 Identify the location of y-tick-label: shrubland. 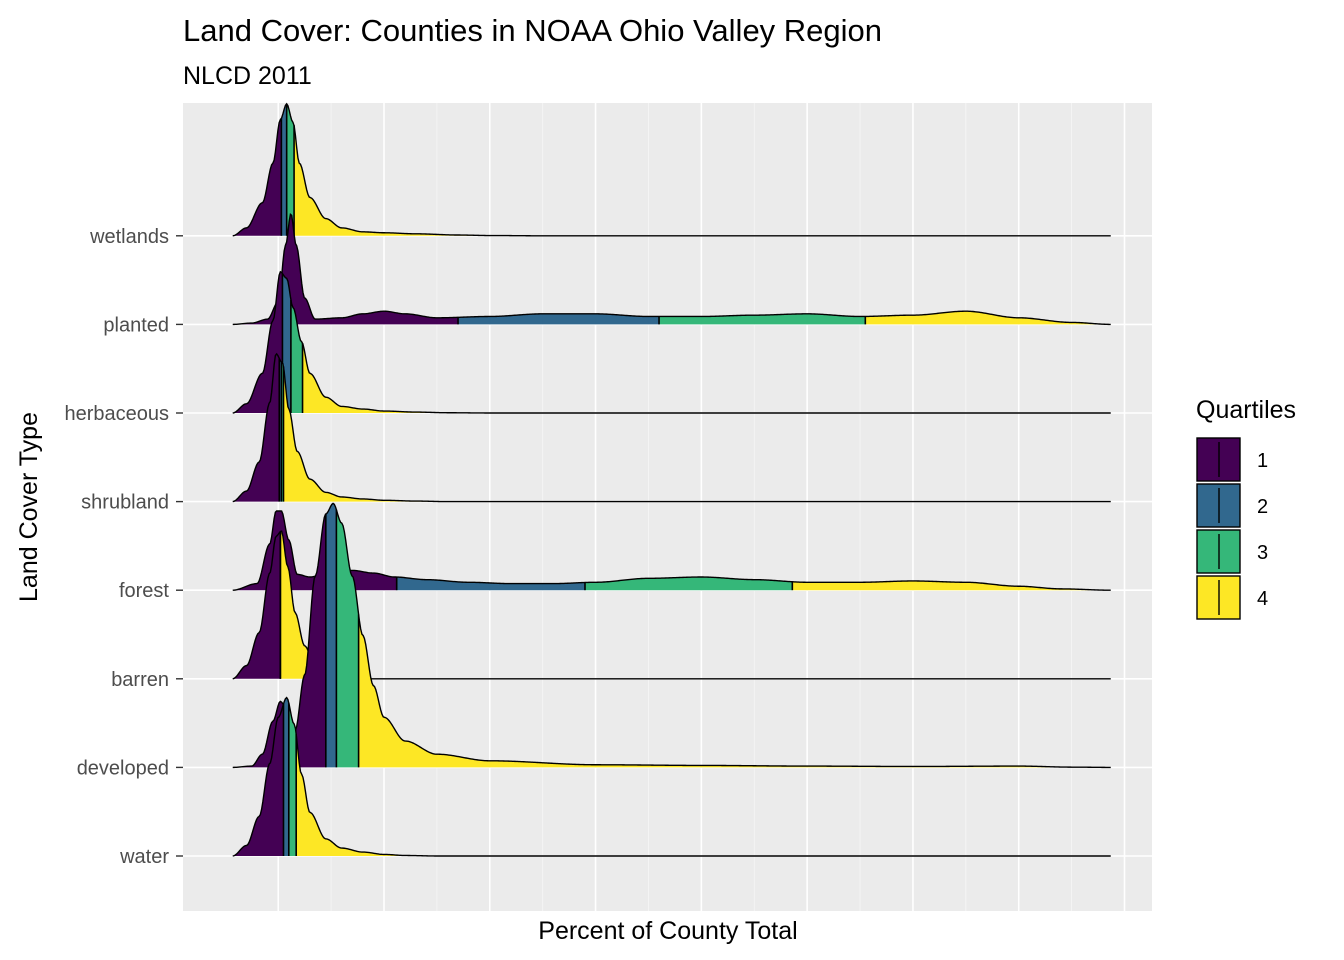
(125, 503).